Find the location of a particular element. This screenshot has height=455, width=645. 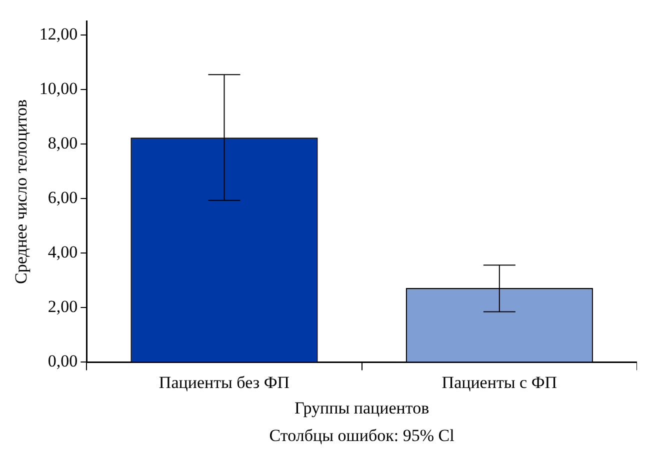

x-tick-label: Пациенты с ФП is located at coordinates (500, 382).